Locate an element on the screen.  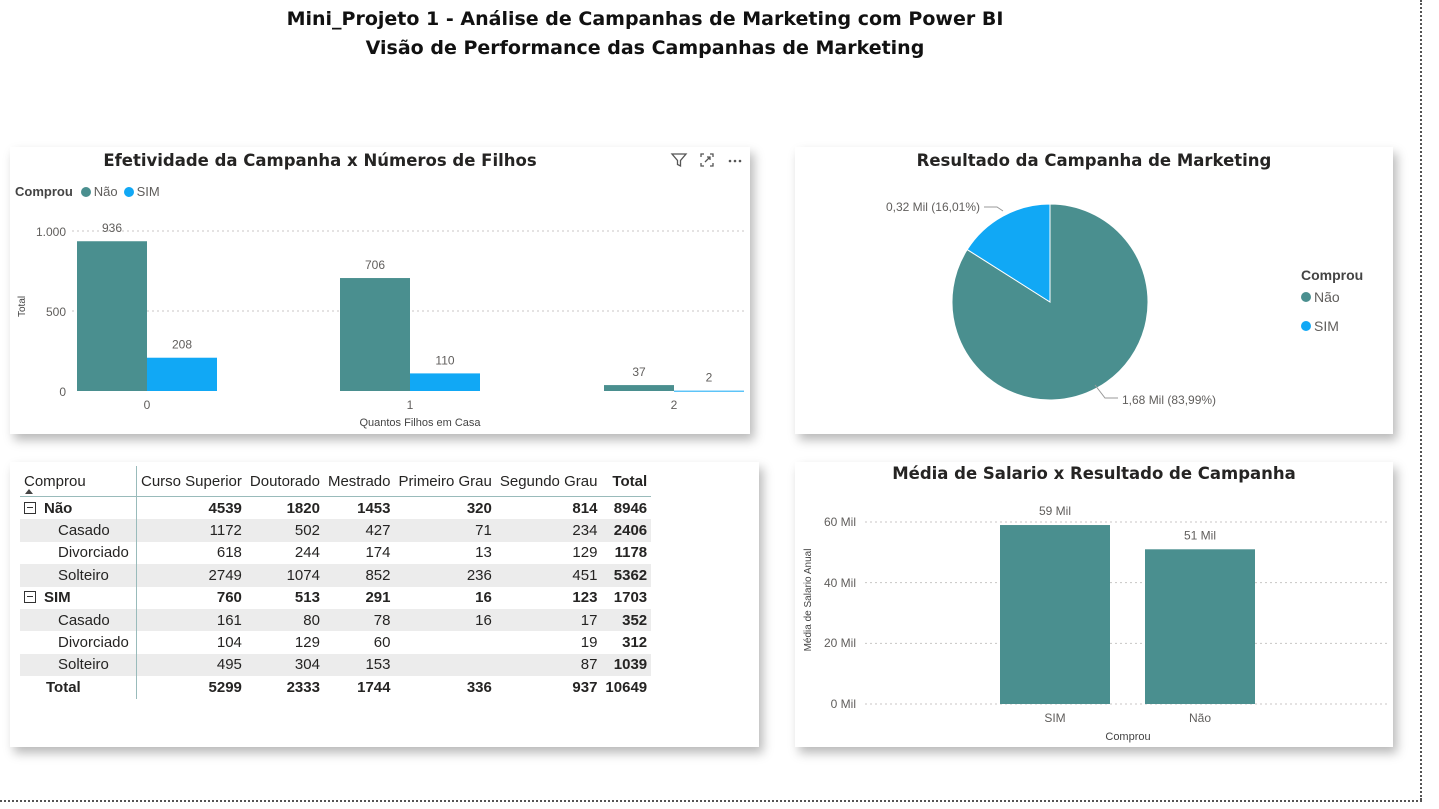
matrix-cell: 161 is located at coordinates (191, 620).